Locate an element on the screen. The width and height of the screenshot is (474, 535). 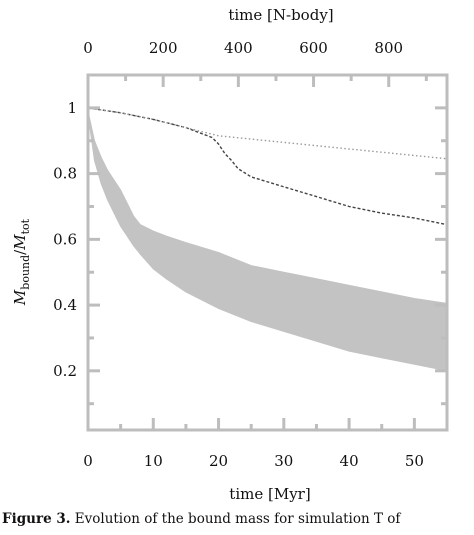
y-tick-label: 0.2 is located at coordinates (65, 371).